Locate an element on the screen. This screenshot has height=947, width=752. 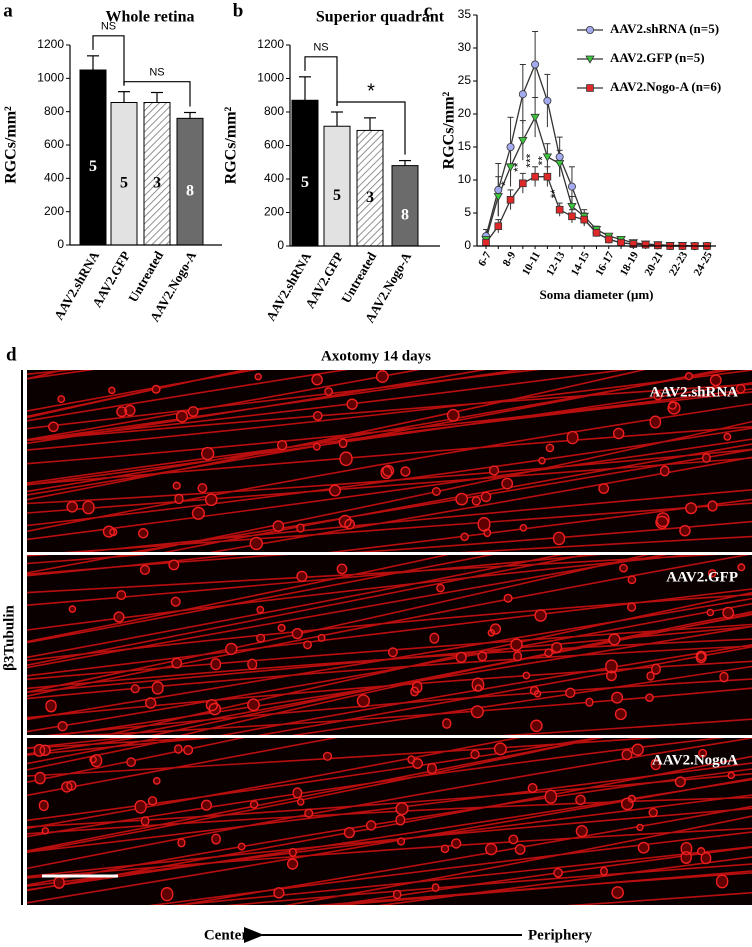
stain-label: β3Tubulin is located at coordinates (9, 637).